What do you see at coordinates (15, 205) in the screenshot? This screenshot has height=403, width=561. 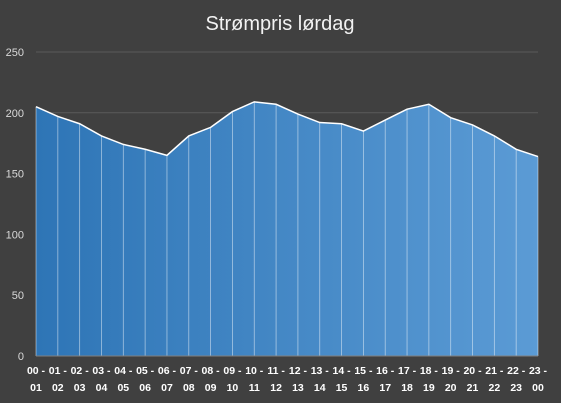 I see `y-axis-ticks: 0 50 100 150 200 250` at bounding box center [15, 205].